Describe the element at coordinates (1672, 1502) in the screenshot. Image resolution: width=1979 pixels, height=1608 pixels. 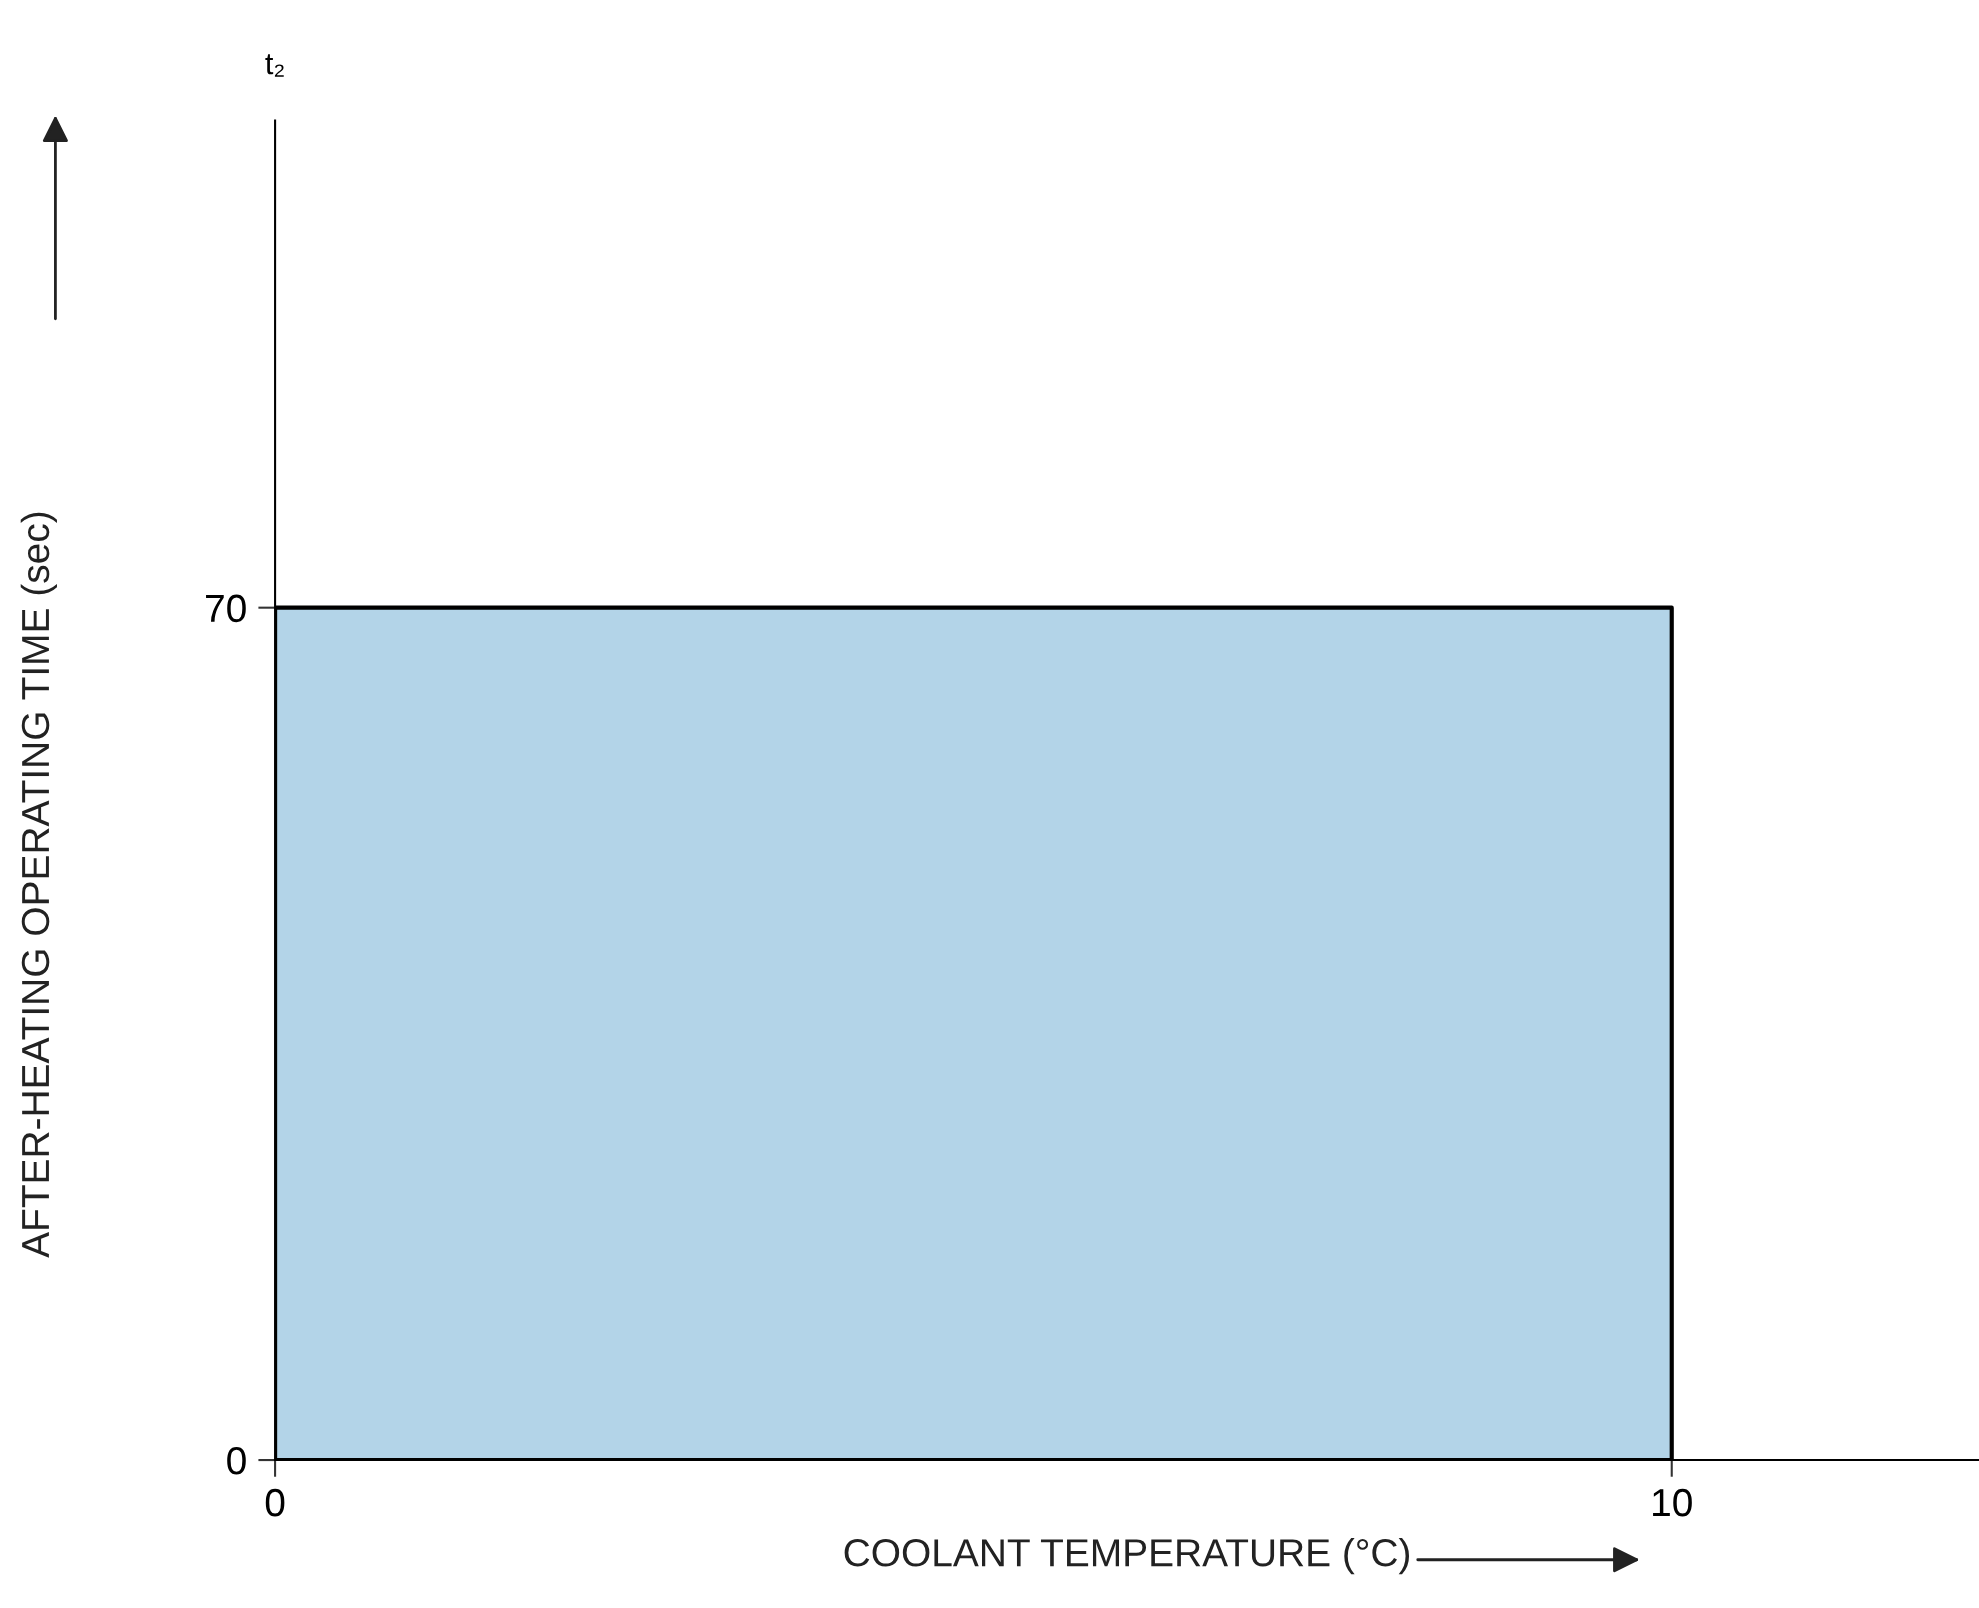
I see `x-tick-label: 10` at that location.